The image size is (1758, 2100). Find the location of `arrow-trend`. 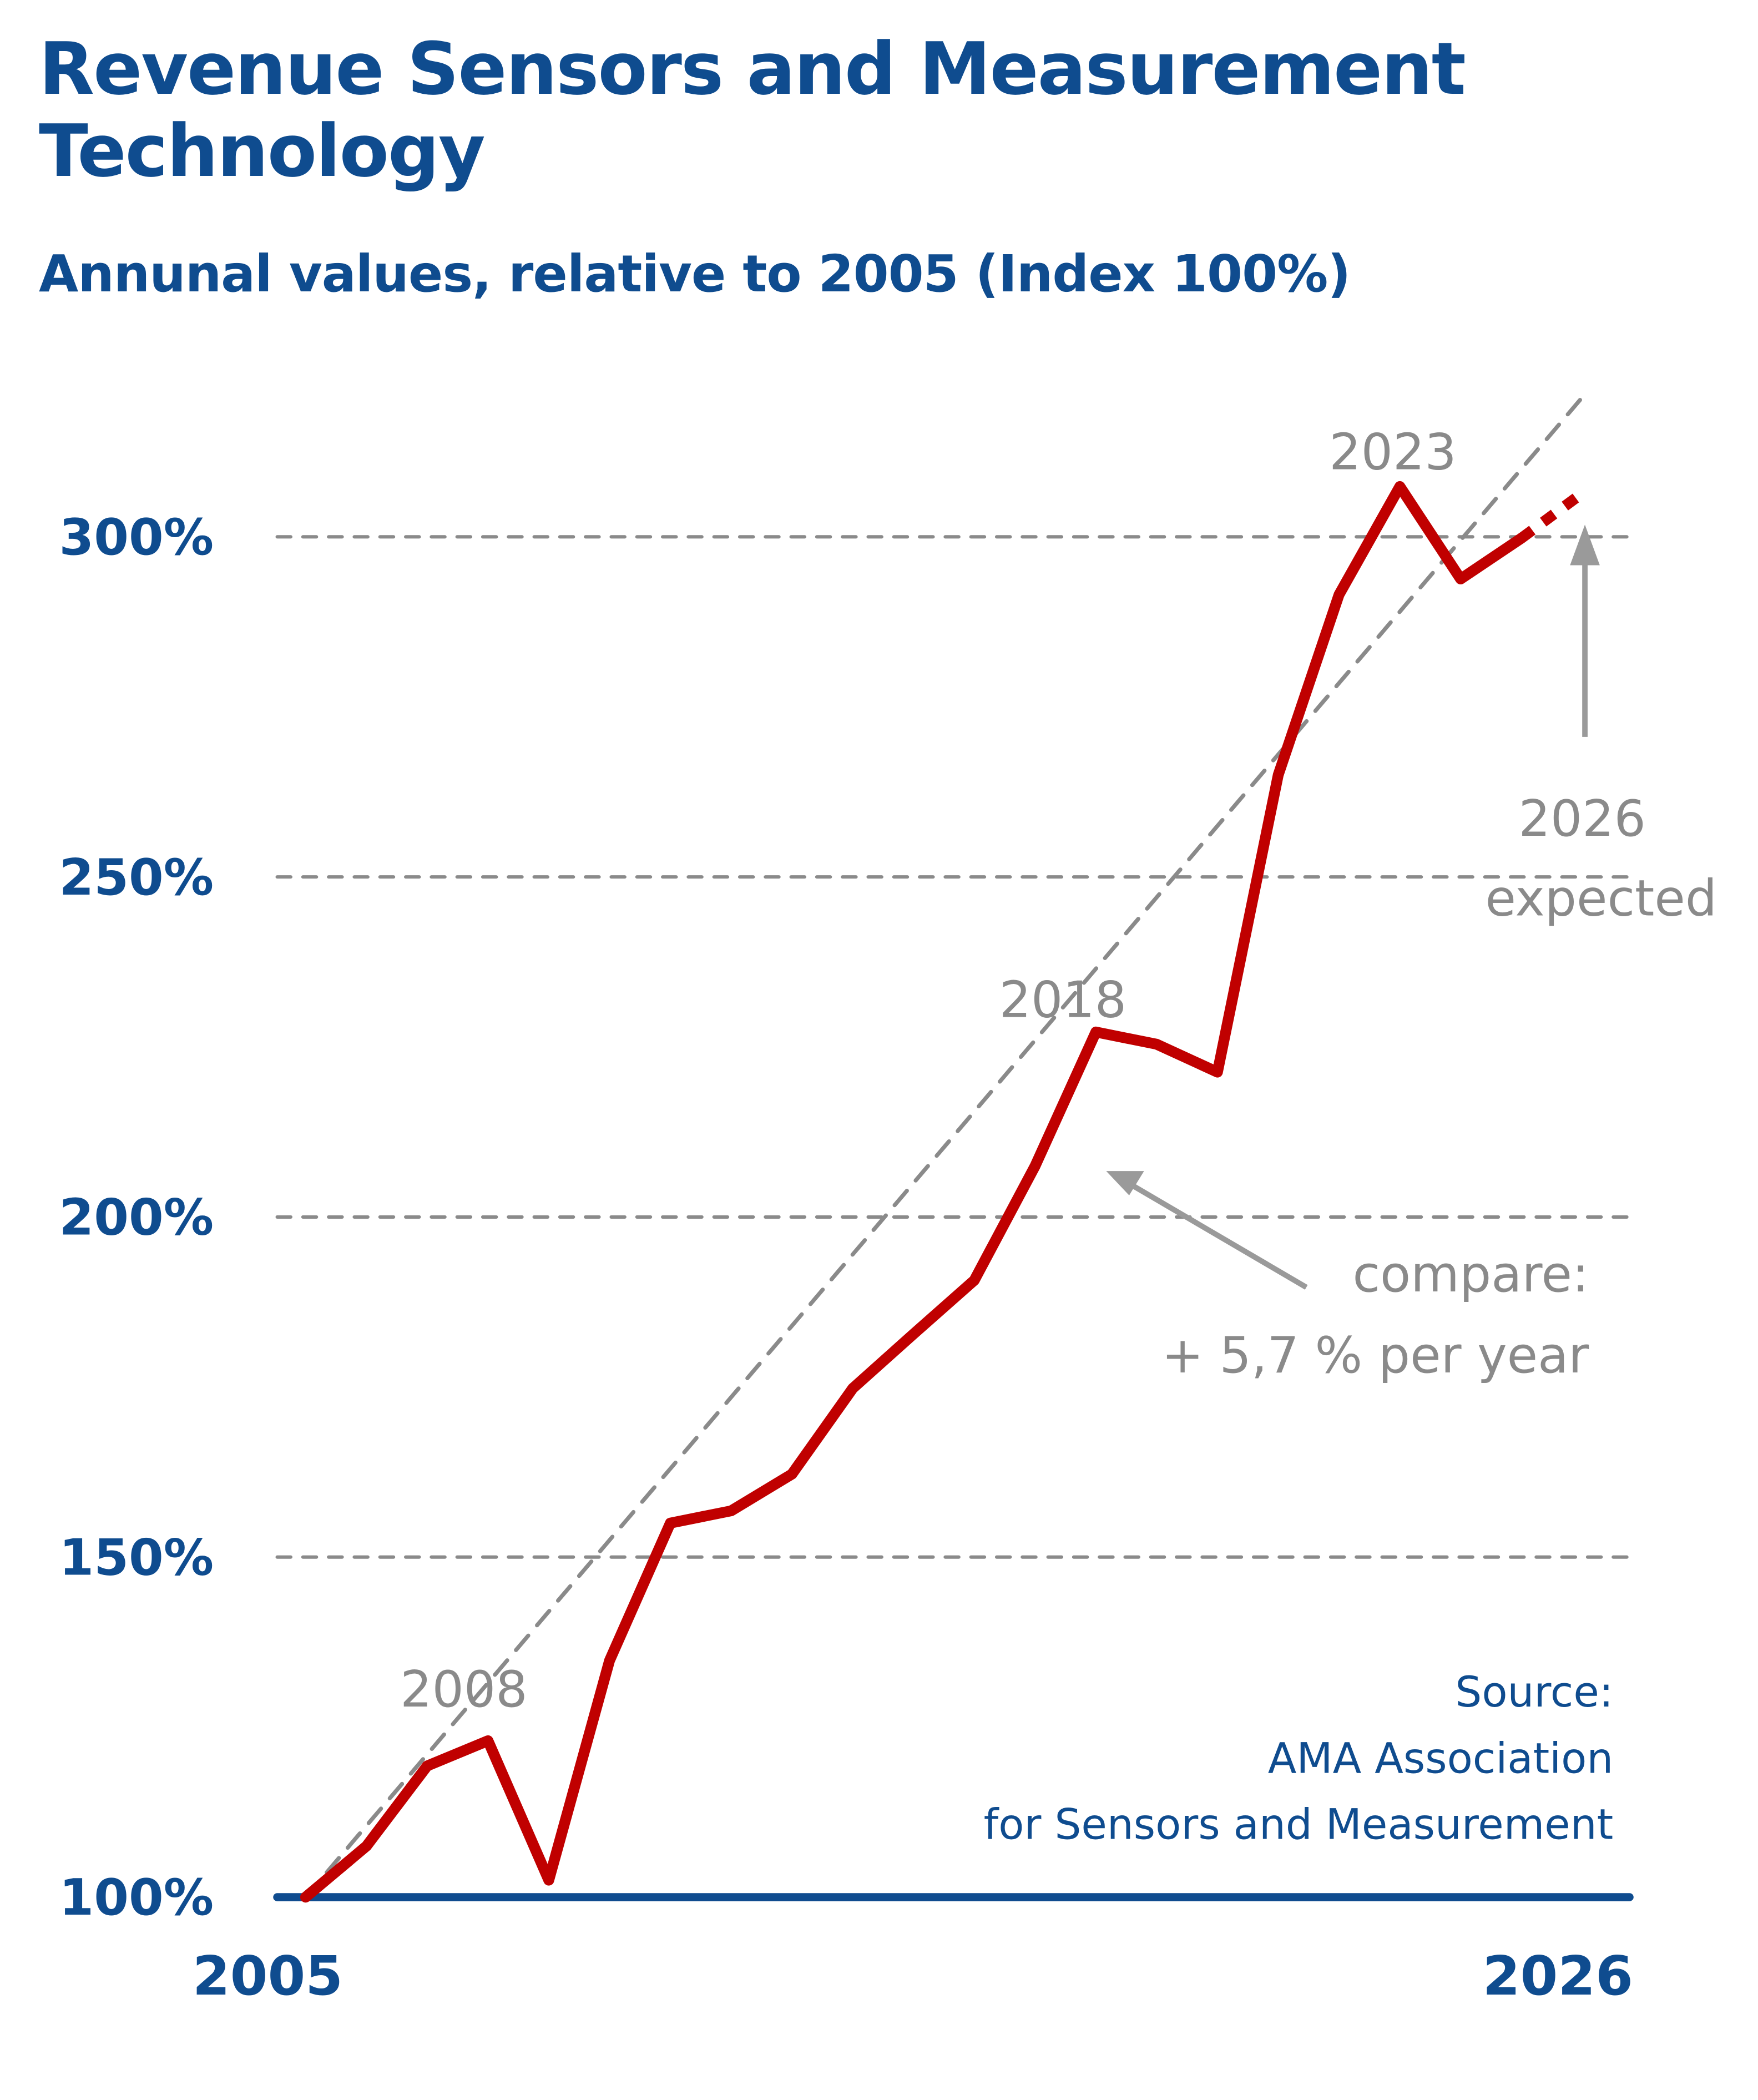

arrow-trend is located at coordinates (1207, 1230).